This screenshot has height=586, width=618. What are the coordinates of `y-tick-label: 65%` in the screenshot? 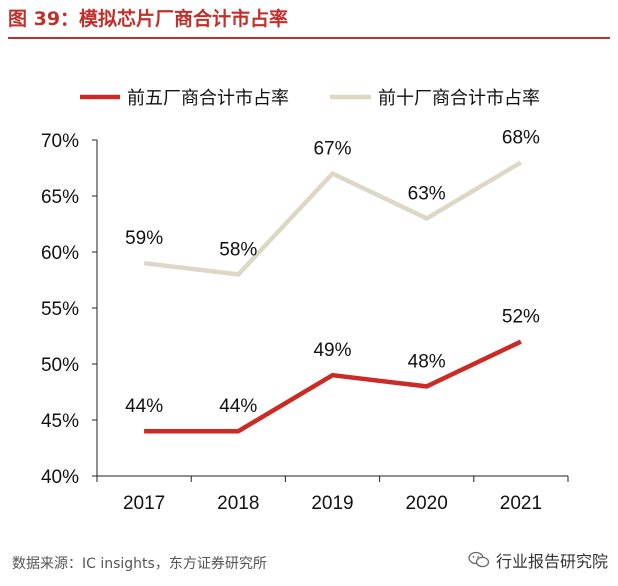 It's located at (60, 197).